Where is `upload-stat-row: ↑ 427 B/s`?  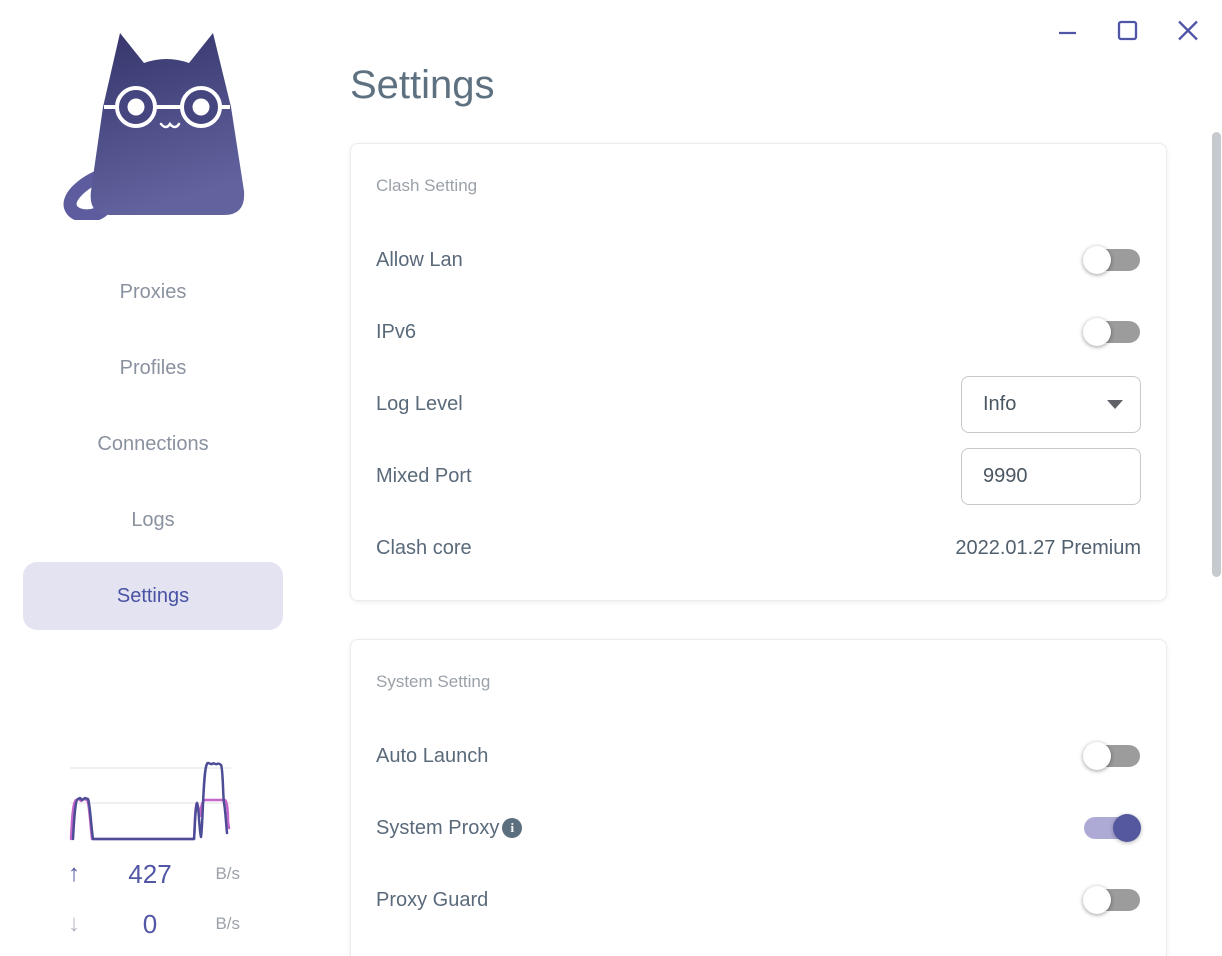 upload-stat-row: ↑ 427 B/s is located at coordinates (154, 874).